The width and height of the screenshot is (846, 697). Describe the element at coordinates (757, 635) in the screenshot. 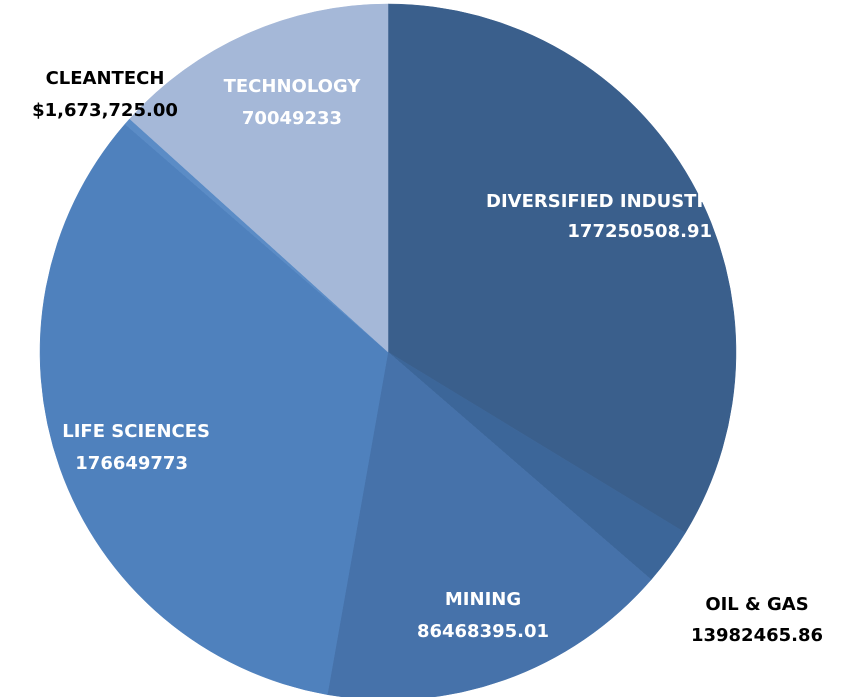

I see `value-label: 13982465.86` at that location.